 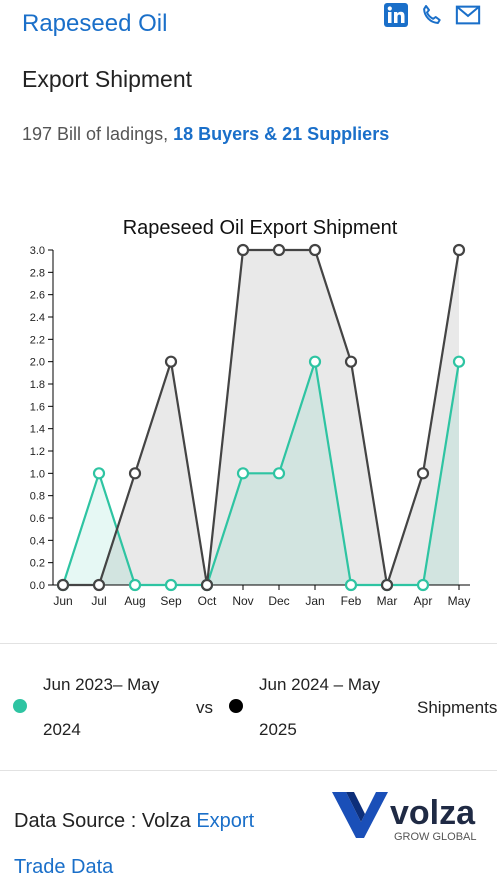 What do you see at coordinates (95, 23) in the screenshot?
I see `page-title: Rapeseed Oil` at bounding box center [95, 23].